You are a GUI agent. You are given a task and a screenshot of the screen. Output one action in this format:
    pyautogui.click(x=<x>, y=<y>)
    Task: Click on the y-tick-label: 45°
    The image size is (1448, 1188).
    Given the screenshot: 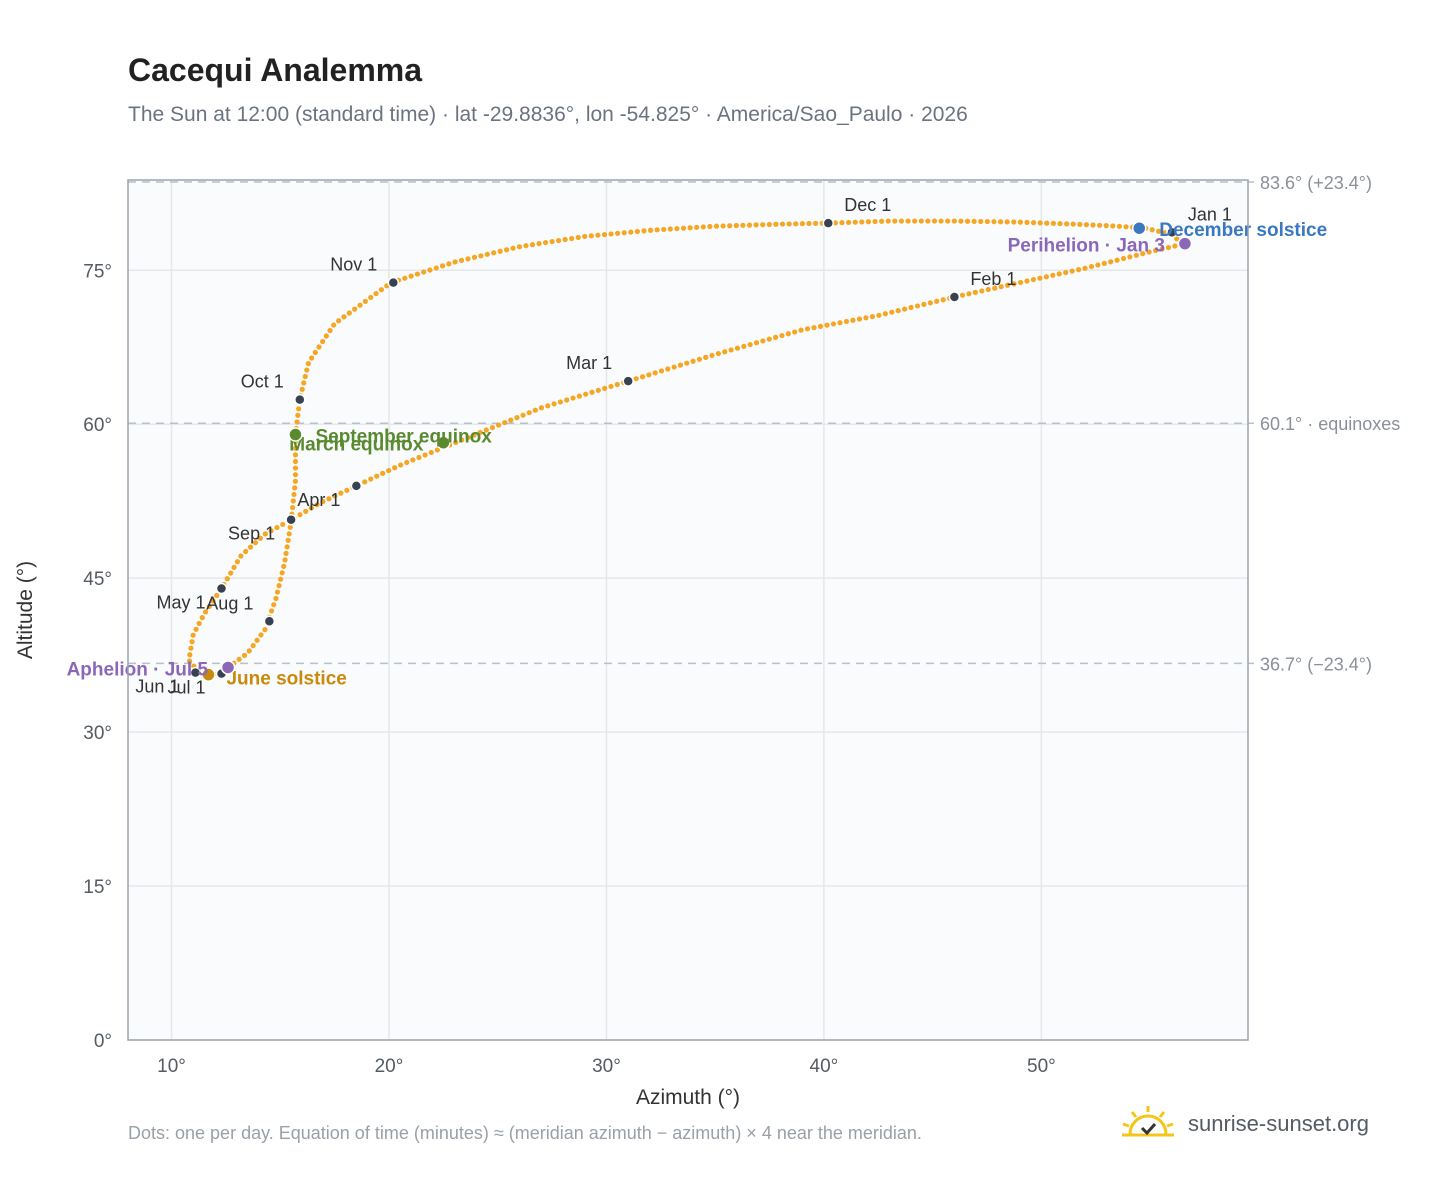 What is the action you would take?
    pyautogui.click(x=97, y=579)
    